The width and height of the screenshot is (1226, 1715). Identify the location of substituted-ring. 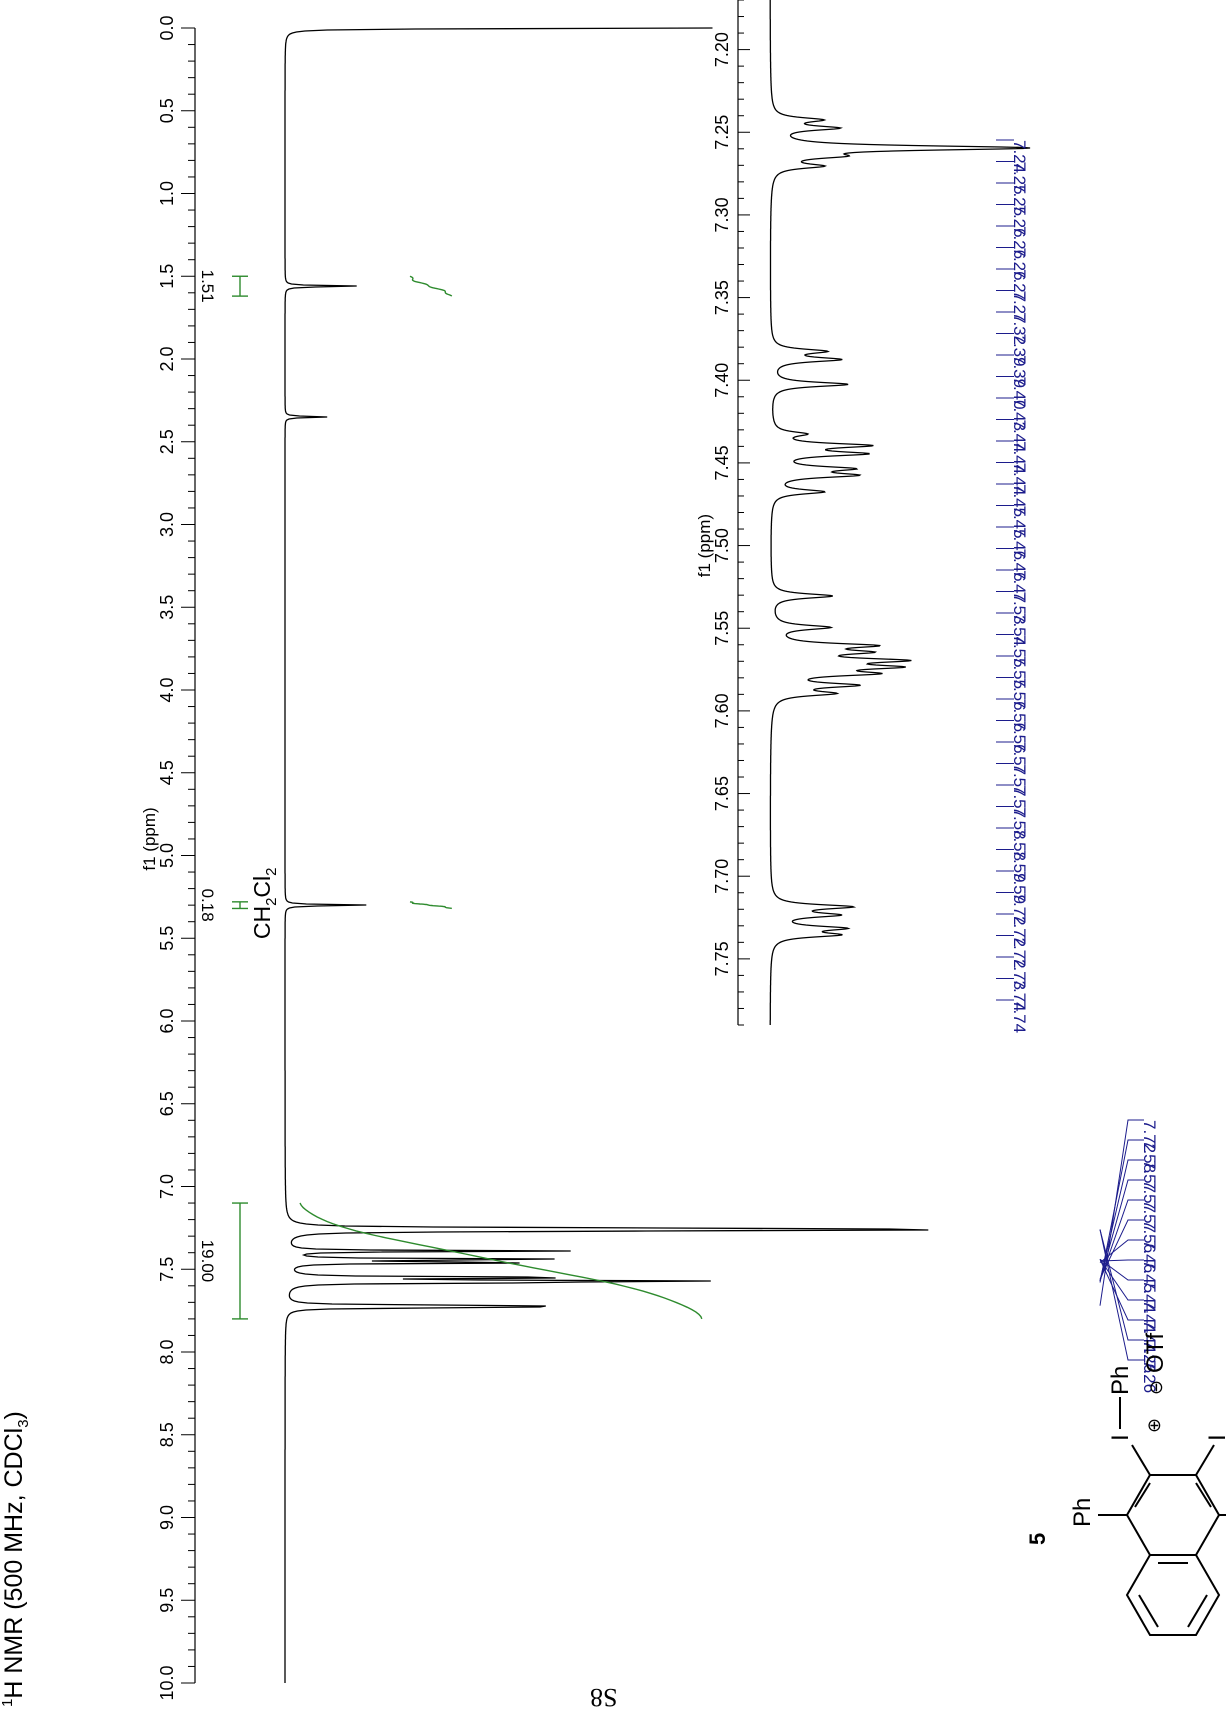
(1173, 1515).